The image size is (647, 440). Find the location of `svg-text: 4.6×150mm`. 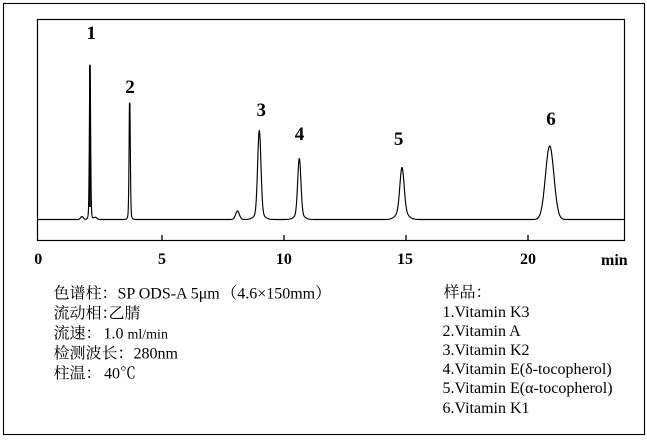

svg-text: 4.6×150mm is located at coordinates (276, 294).